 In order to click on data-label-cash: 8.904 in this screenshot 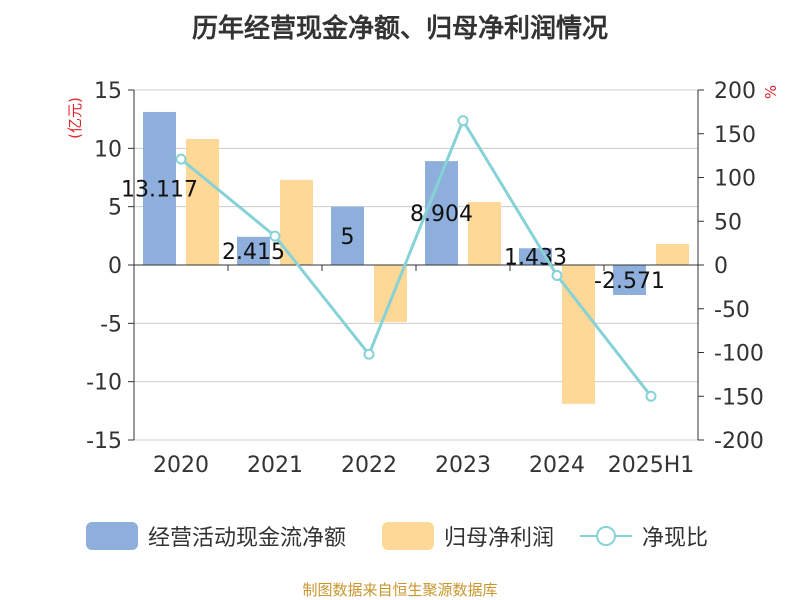, I will do `click(441, 214)`.